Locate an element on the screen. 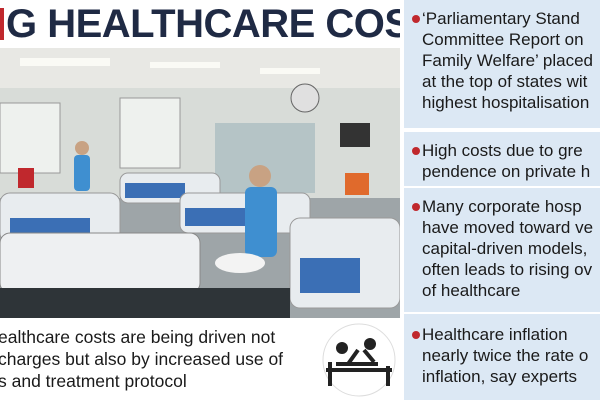 This screenshot has height=400, width=600. title-bar: G HEALTHCARE COSTS is located at coordinates (200, 24).